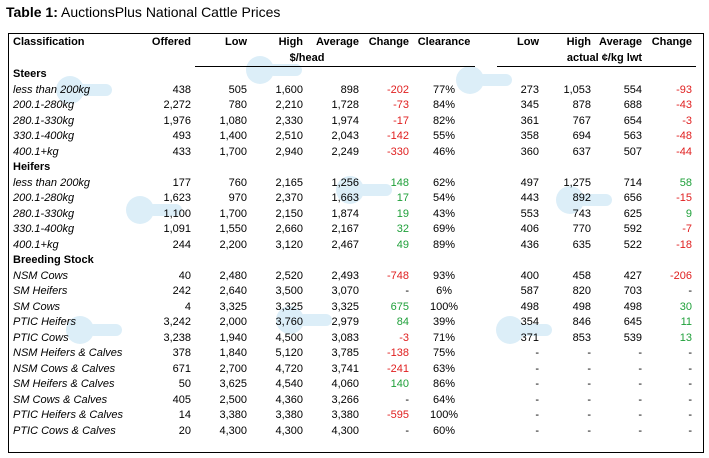  Describe the element at coordinates (233, 337) in the screenshot. I see `table-cell: 1,940` at that location.